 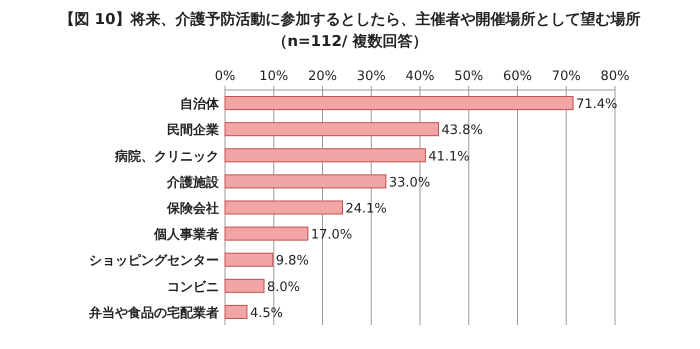 I want to click on x-tick-label: 0%, so click(x=225, y=76).